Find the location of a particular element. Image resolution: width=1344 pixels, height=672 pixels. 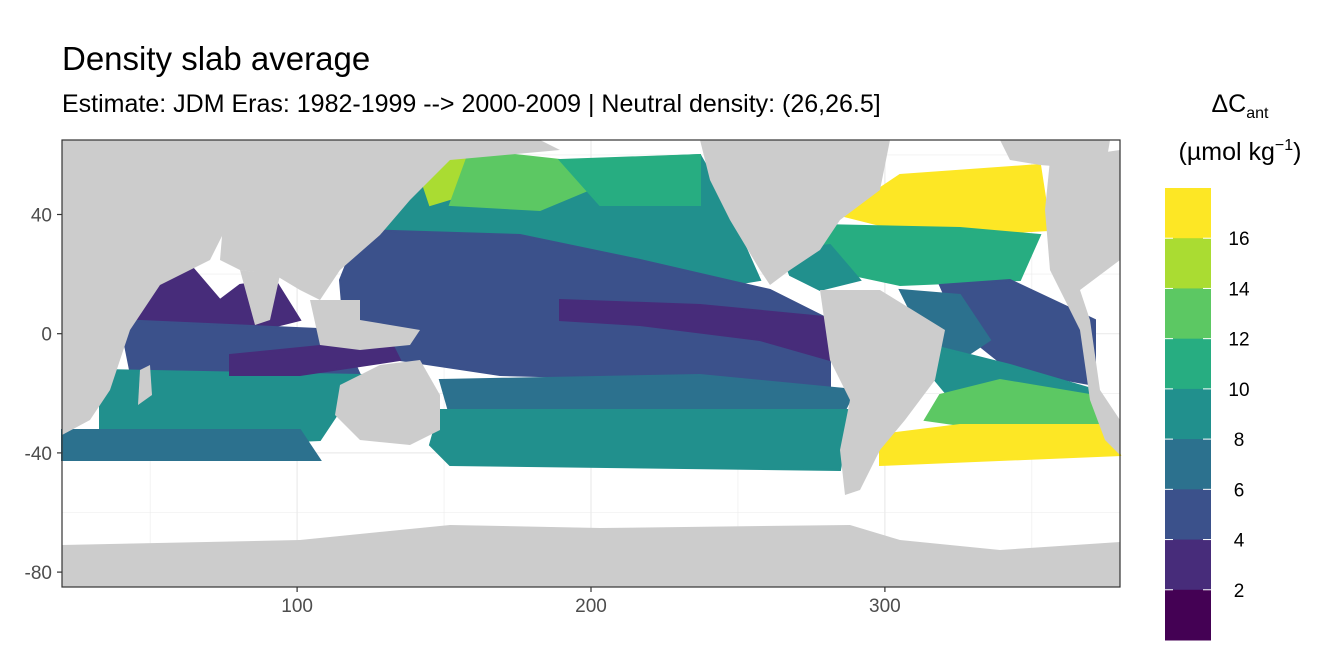

legend-label: 8 is located at coordinates (1239, 440).